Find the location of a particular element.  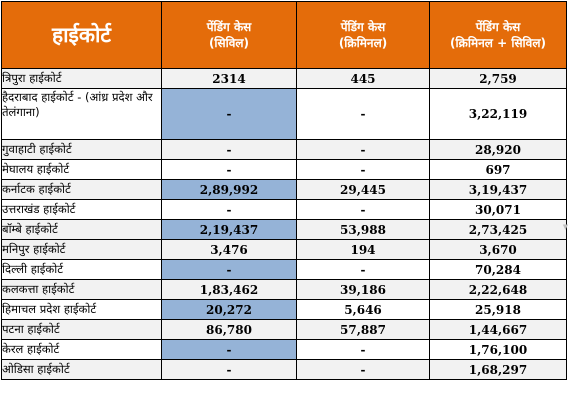

total-cell: 70,284 is located at coordinates (498, 269).